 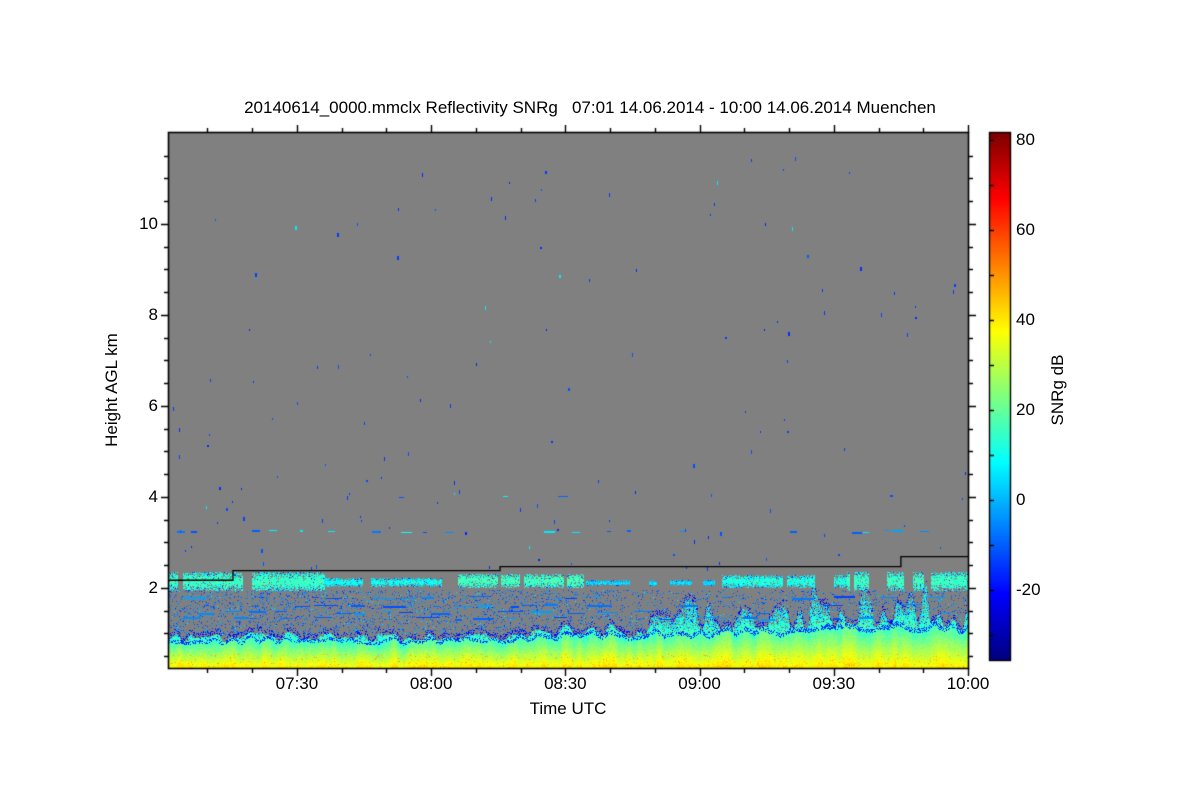 I want to click on colorbar-tick-label-20: 20, so click(x=1025, y=409).